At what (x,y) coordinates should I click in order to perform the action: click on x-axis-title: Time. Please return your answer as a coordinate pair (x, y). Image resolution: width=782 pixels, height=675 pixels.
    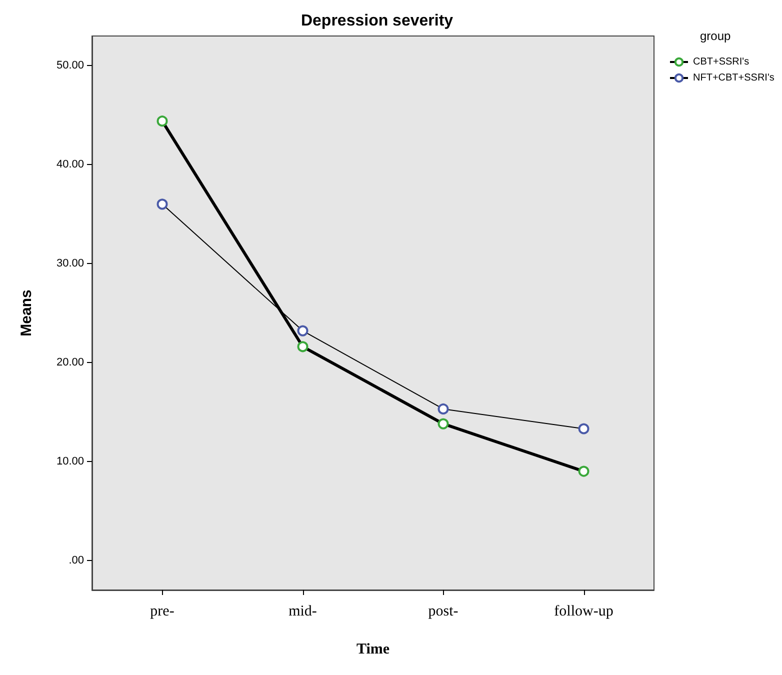
    Looking at the image, I should click on (373, 650).